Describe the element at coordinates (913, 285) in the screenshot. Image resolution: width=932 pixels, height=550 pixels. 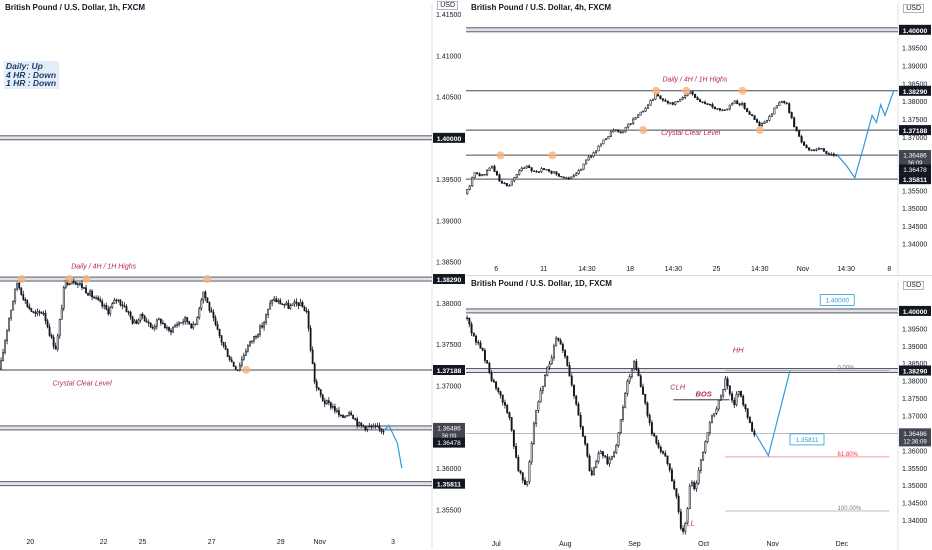
I see `currency-label: USD` at that location.